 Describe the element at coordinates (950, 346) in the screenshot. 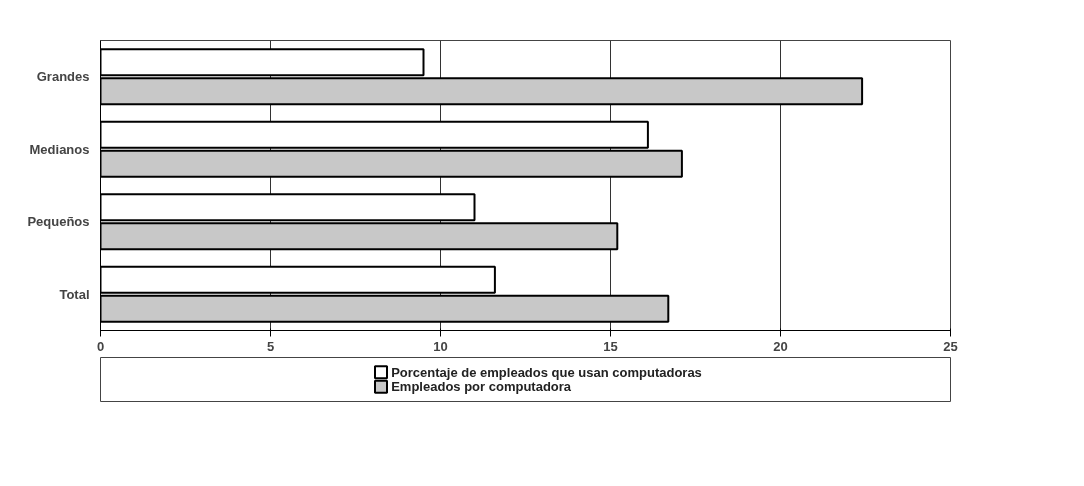

I see `x-tick-label: 25` at that location.